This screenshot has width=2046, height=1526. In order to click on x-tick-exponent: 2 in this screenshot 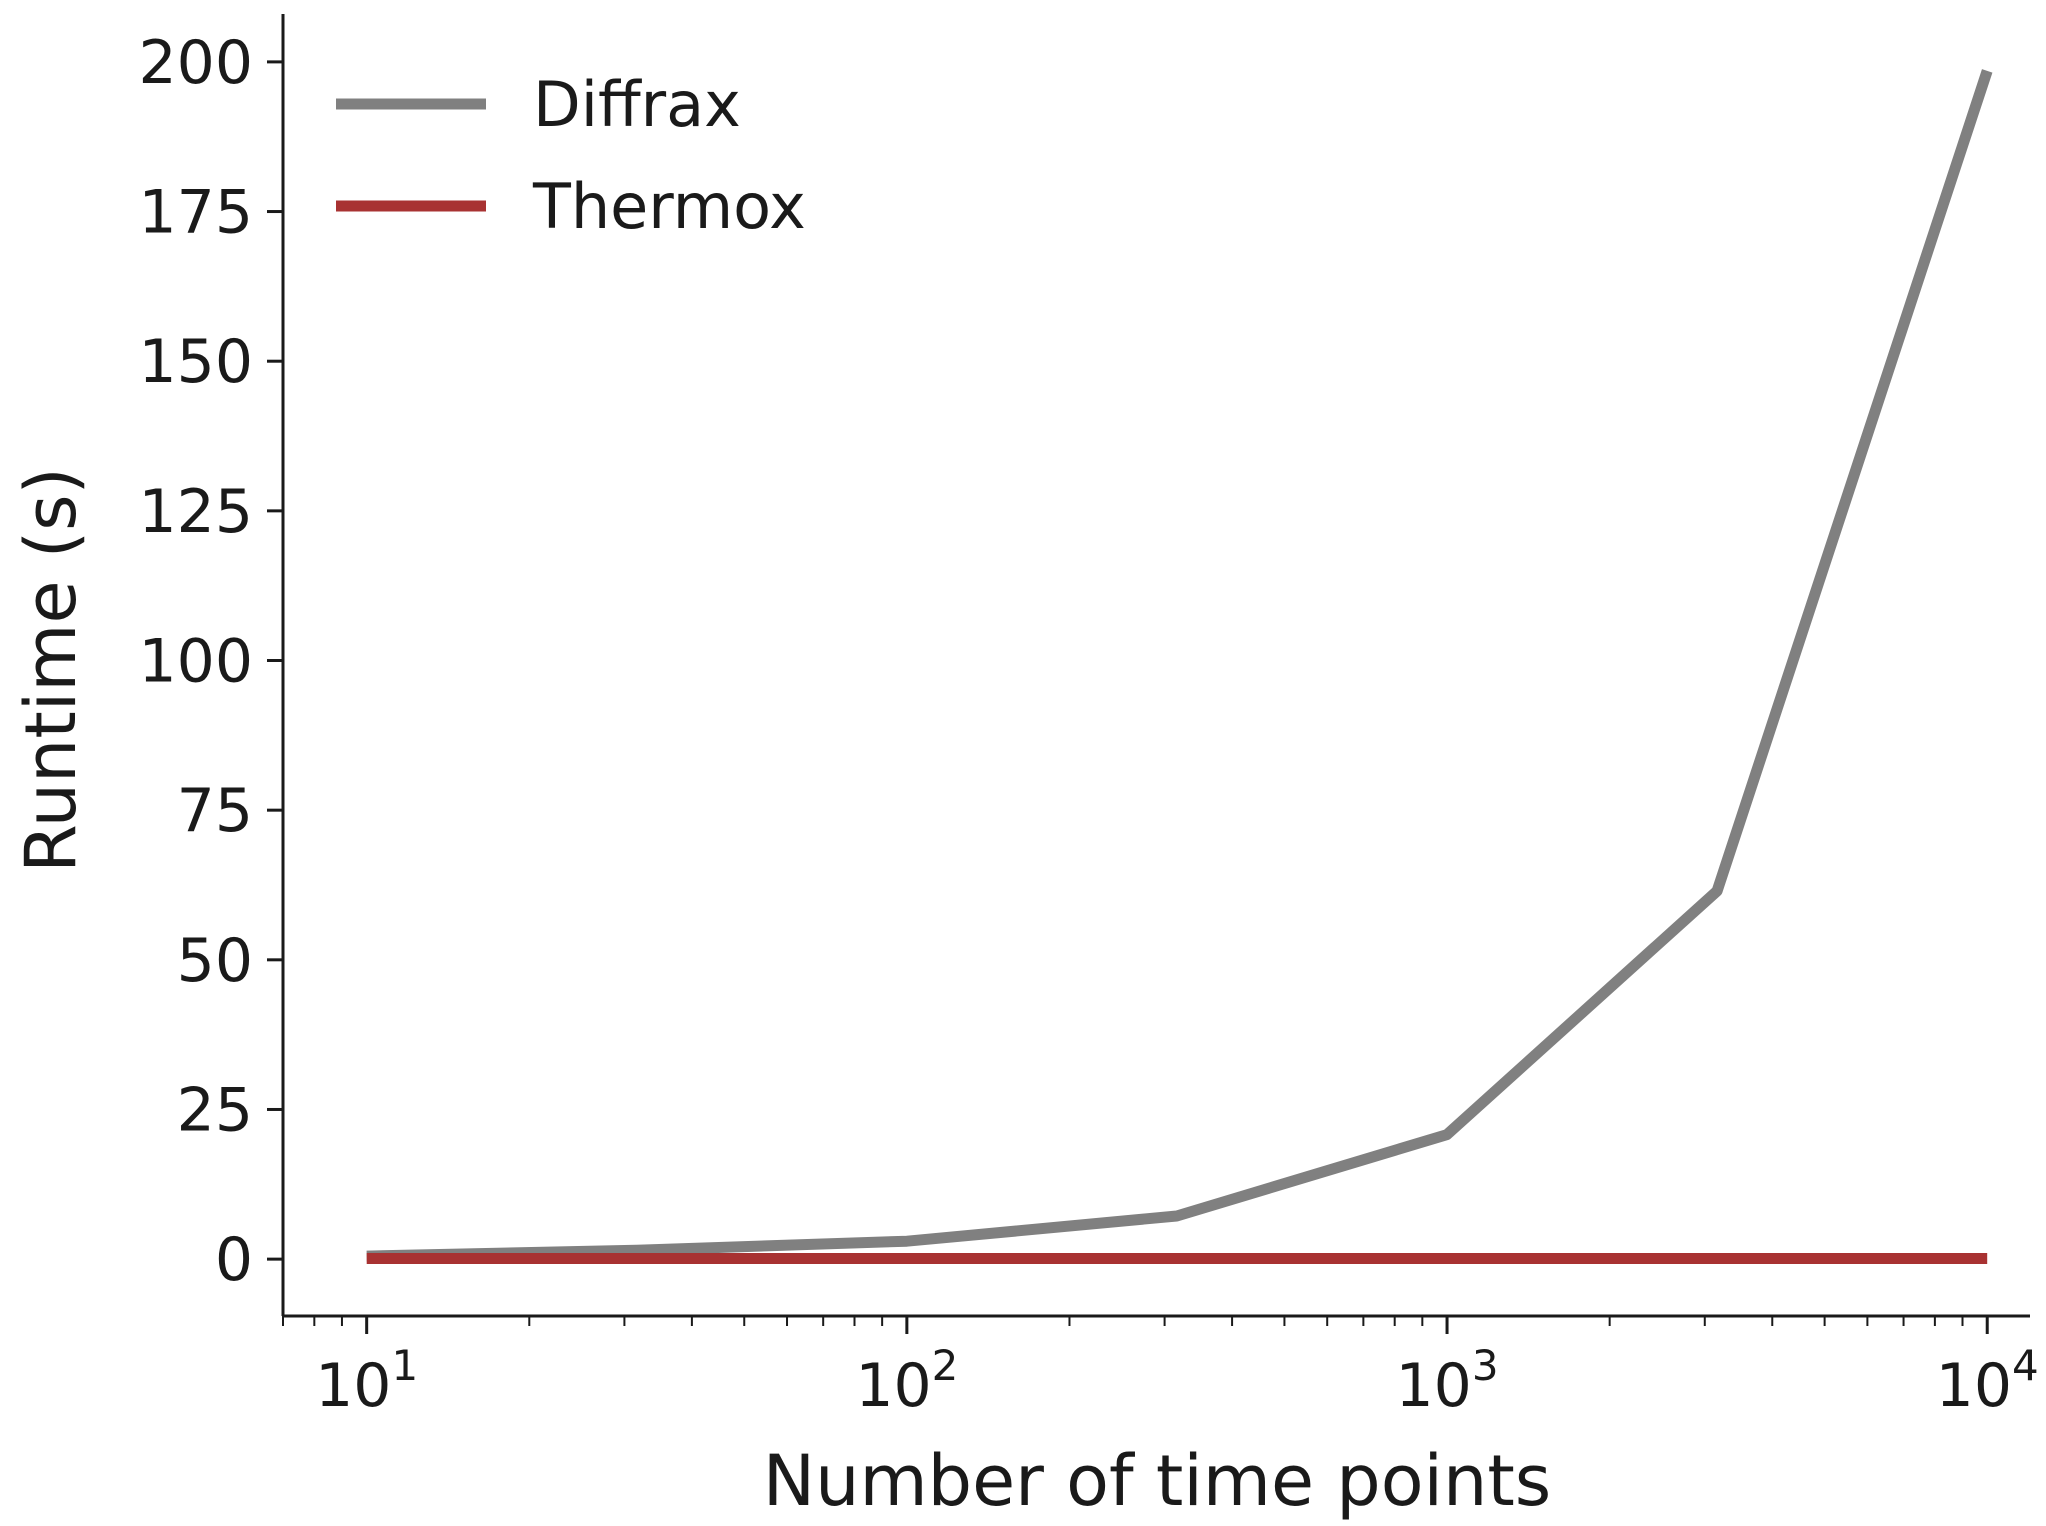, I will do `click(945, 1365)`.